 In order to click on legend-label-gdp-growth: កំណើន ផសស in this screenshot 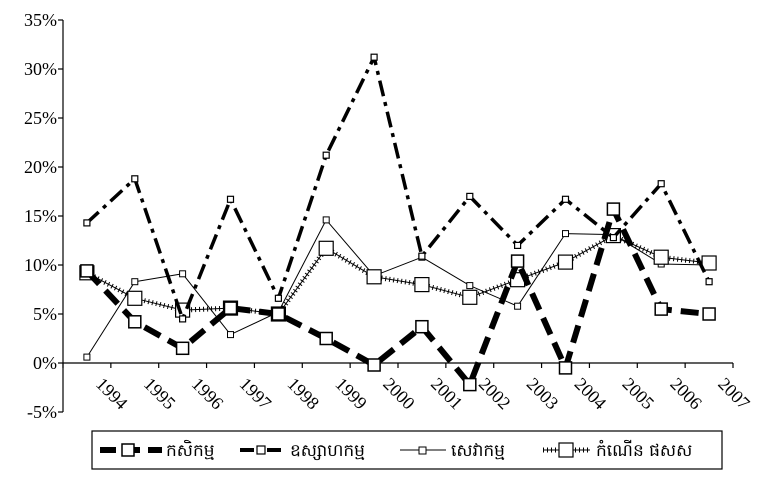, I will do `click(644, 450)`.